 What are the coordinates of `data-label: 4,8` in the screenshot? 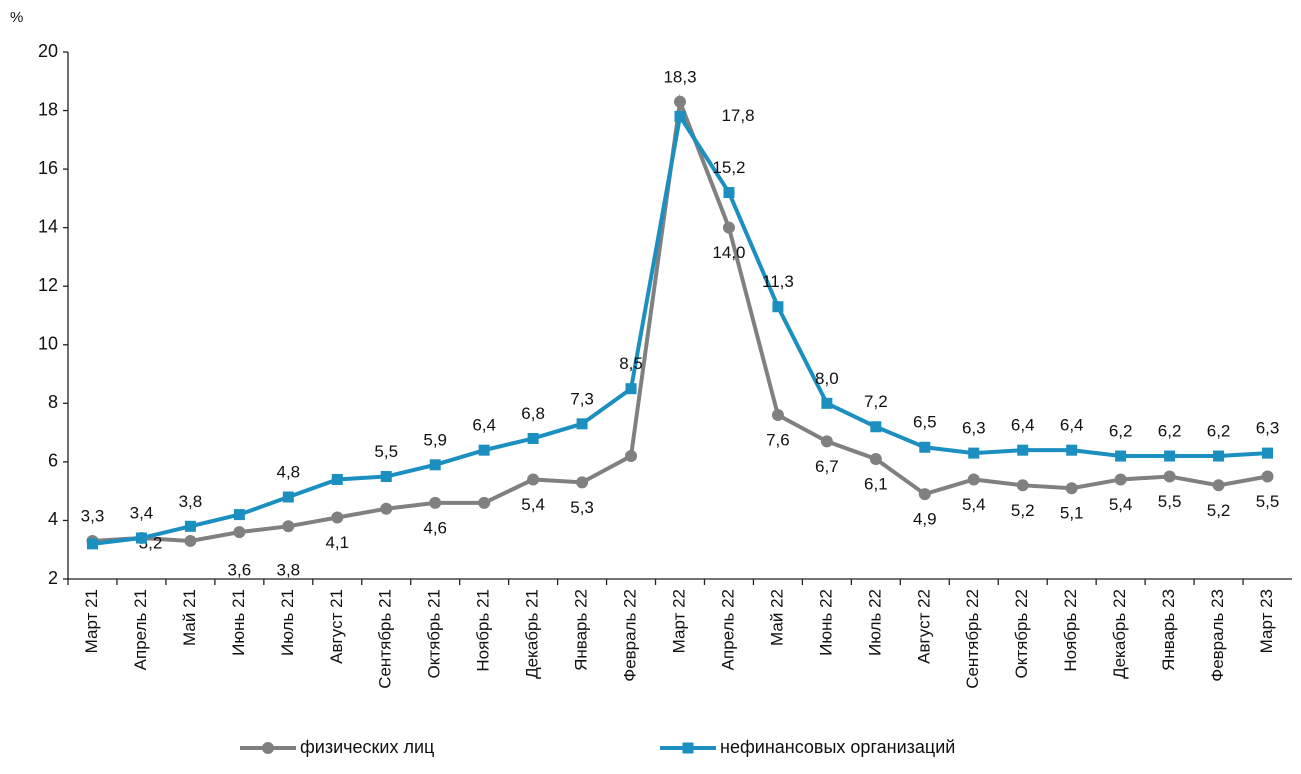 It's located at (288, 472).